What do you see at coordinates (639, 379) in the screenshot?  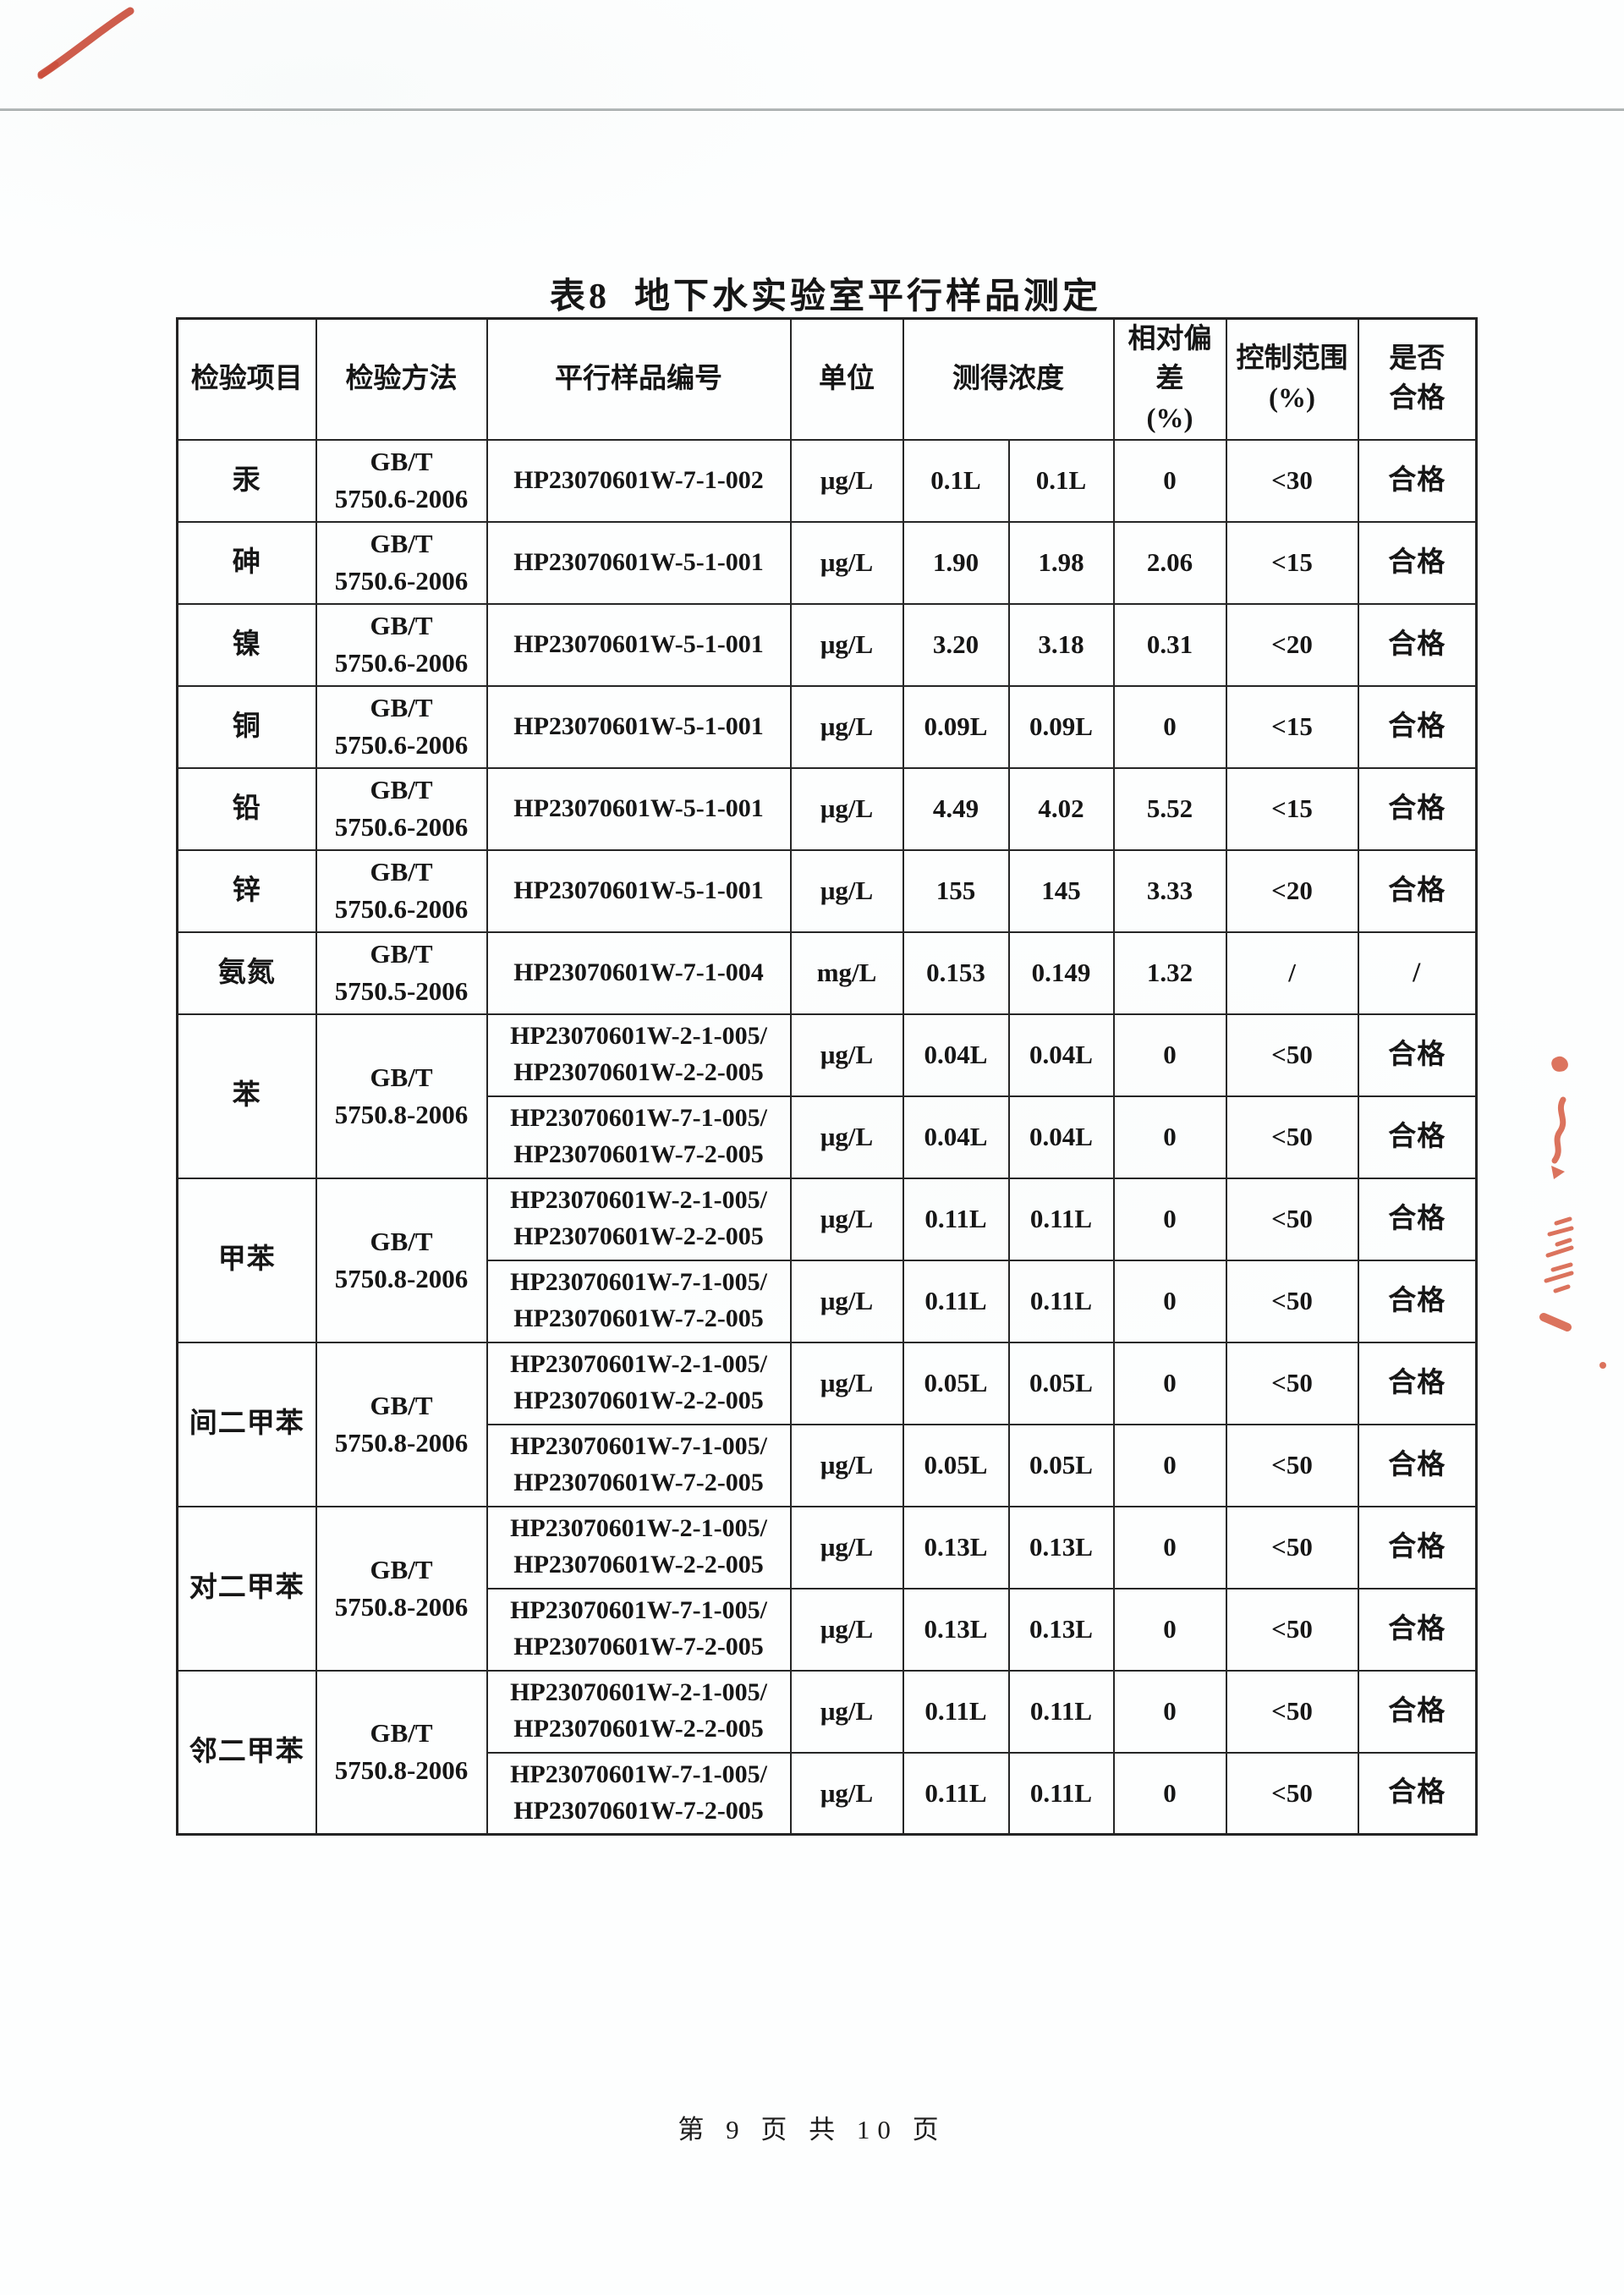 I see `col-header-sample-id: 平行样品编号` at bounding box center [639, 379].